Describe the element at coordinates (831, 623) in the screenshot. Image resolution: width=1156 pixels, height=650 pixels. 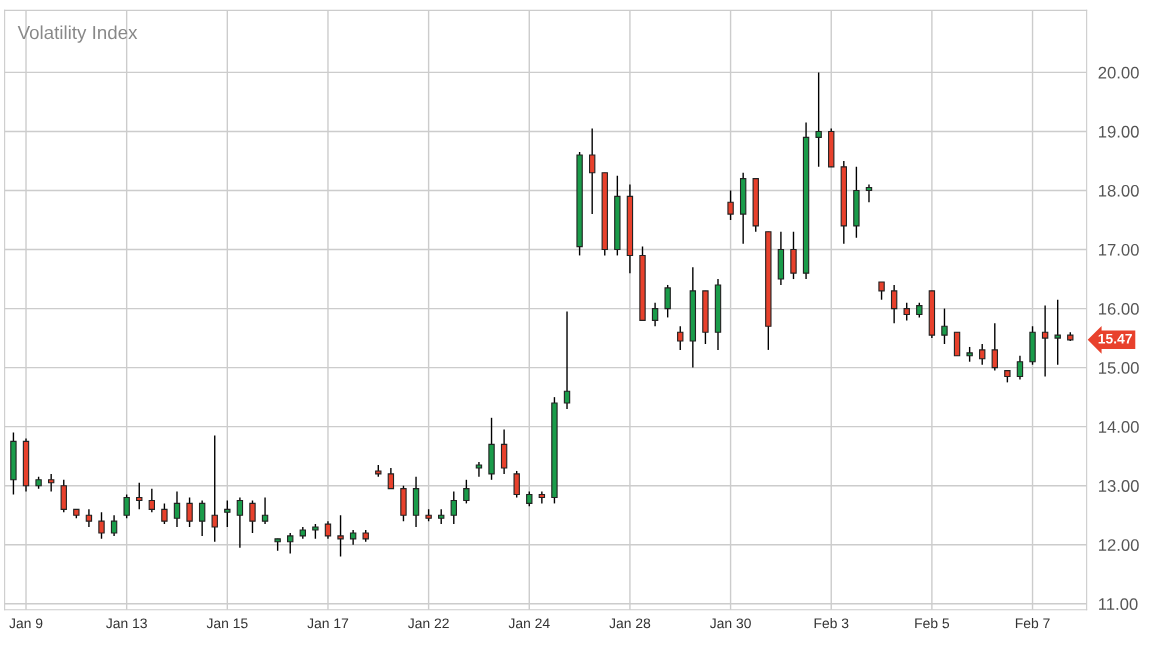
I see `x-tick-label: Feb 3` at that location.